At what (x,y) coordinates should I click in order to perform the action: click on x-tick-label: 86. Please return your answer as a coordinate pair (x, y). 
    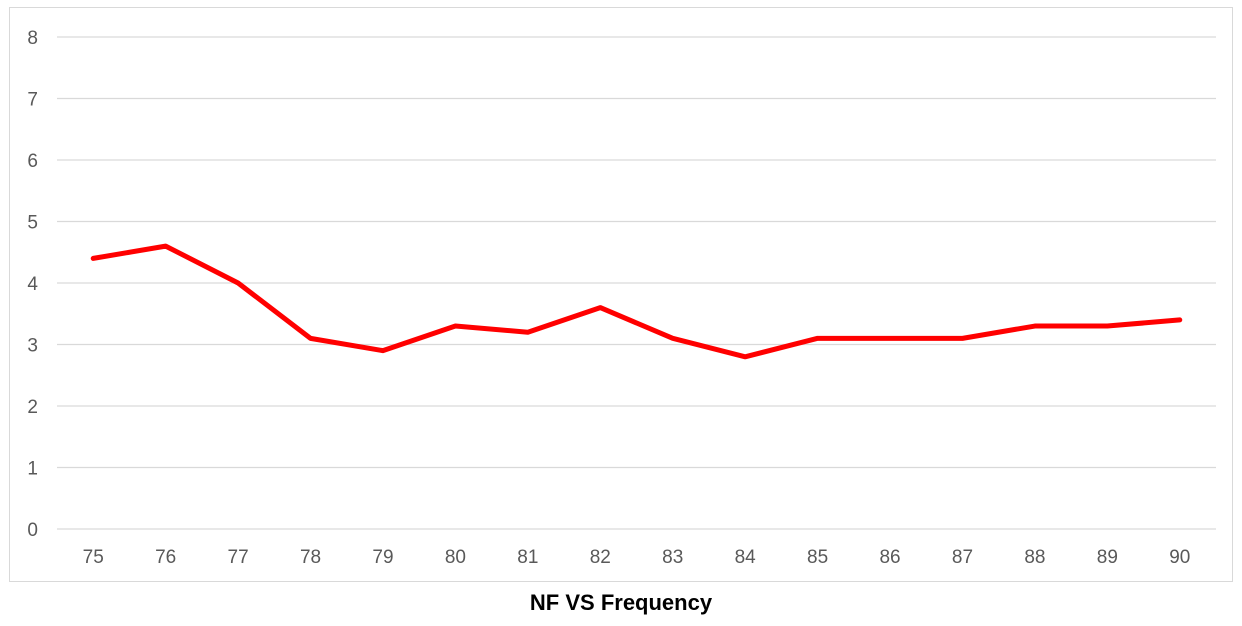
    Looking at the image, I should click on (889, 557).